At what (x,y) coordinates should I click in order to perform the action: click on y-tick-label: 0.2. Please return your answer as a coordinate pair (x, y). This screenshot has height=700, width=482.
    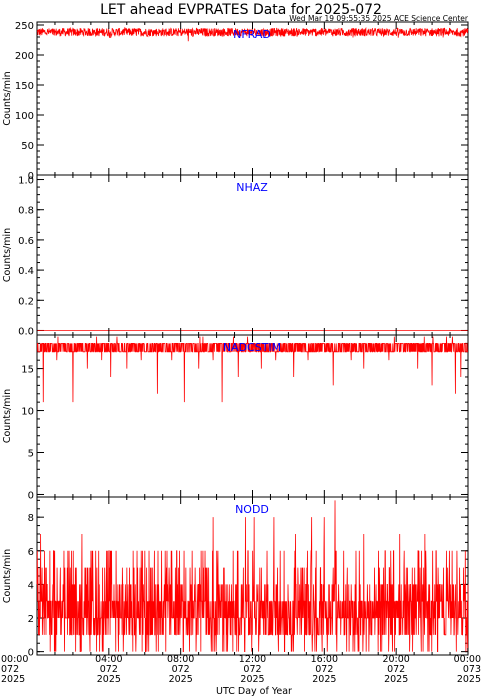
    Looking at the image, I should click on (26, 301).